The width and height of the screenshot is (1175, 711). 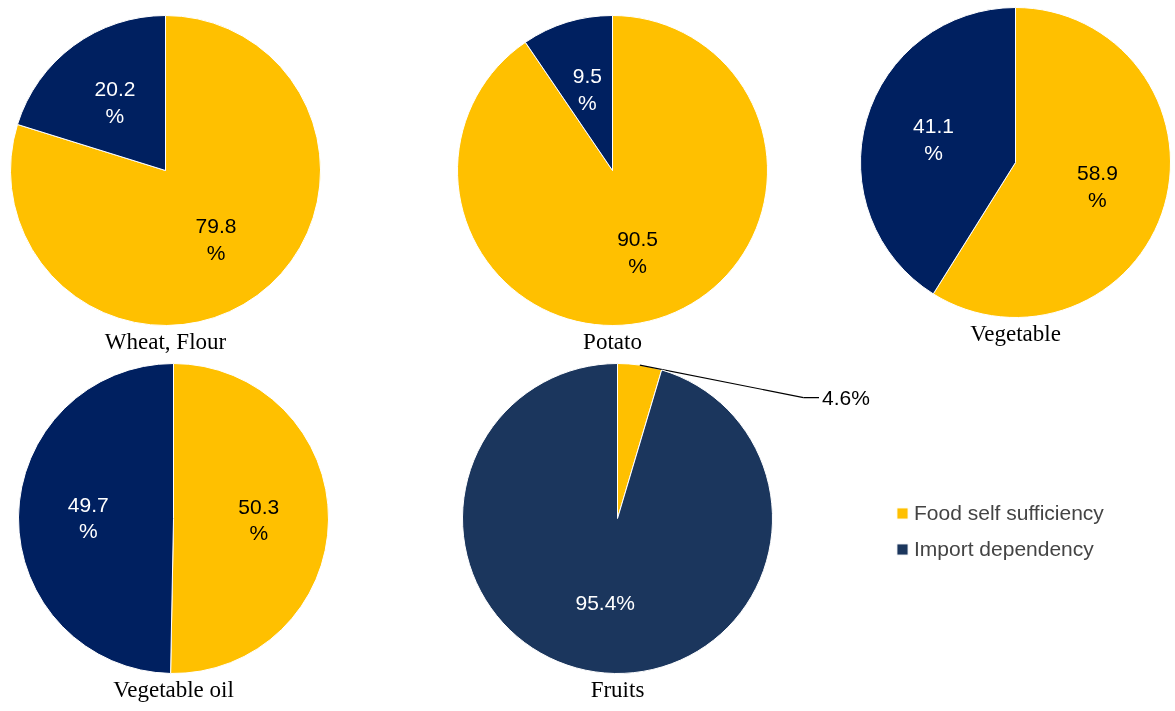 What do you see at coordinates (115, 102) in the screenshot?
I see `data-label: 20.2 %` at bounding box center [115, 102].